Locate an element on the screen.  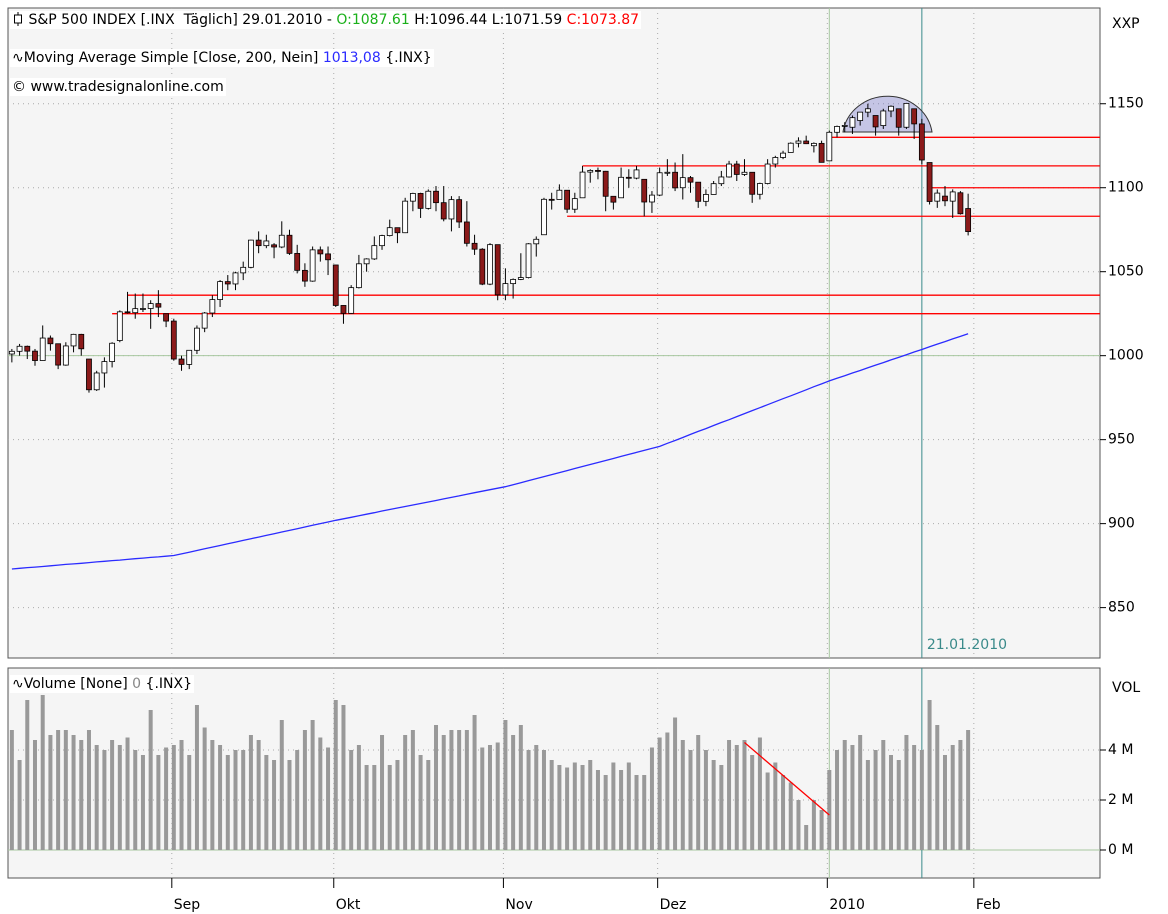
y-tick-label: 950 is located at coordinates (1121, 440).